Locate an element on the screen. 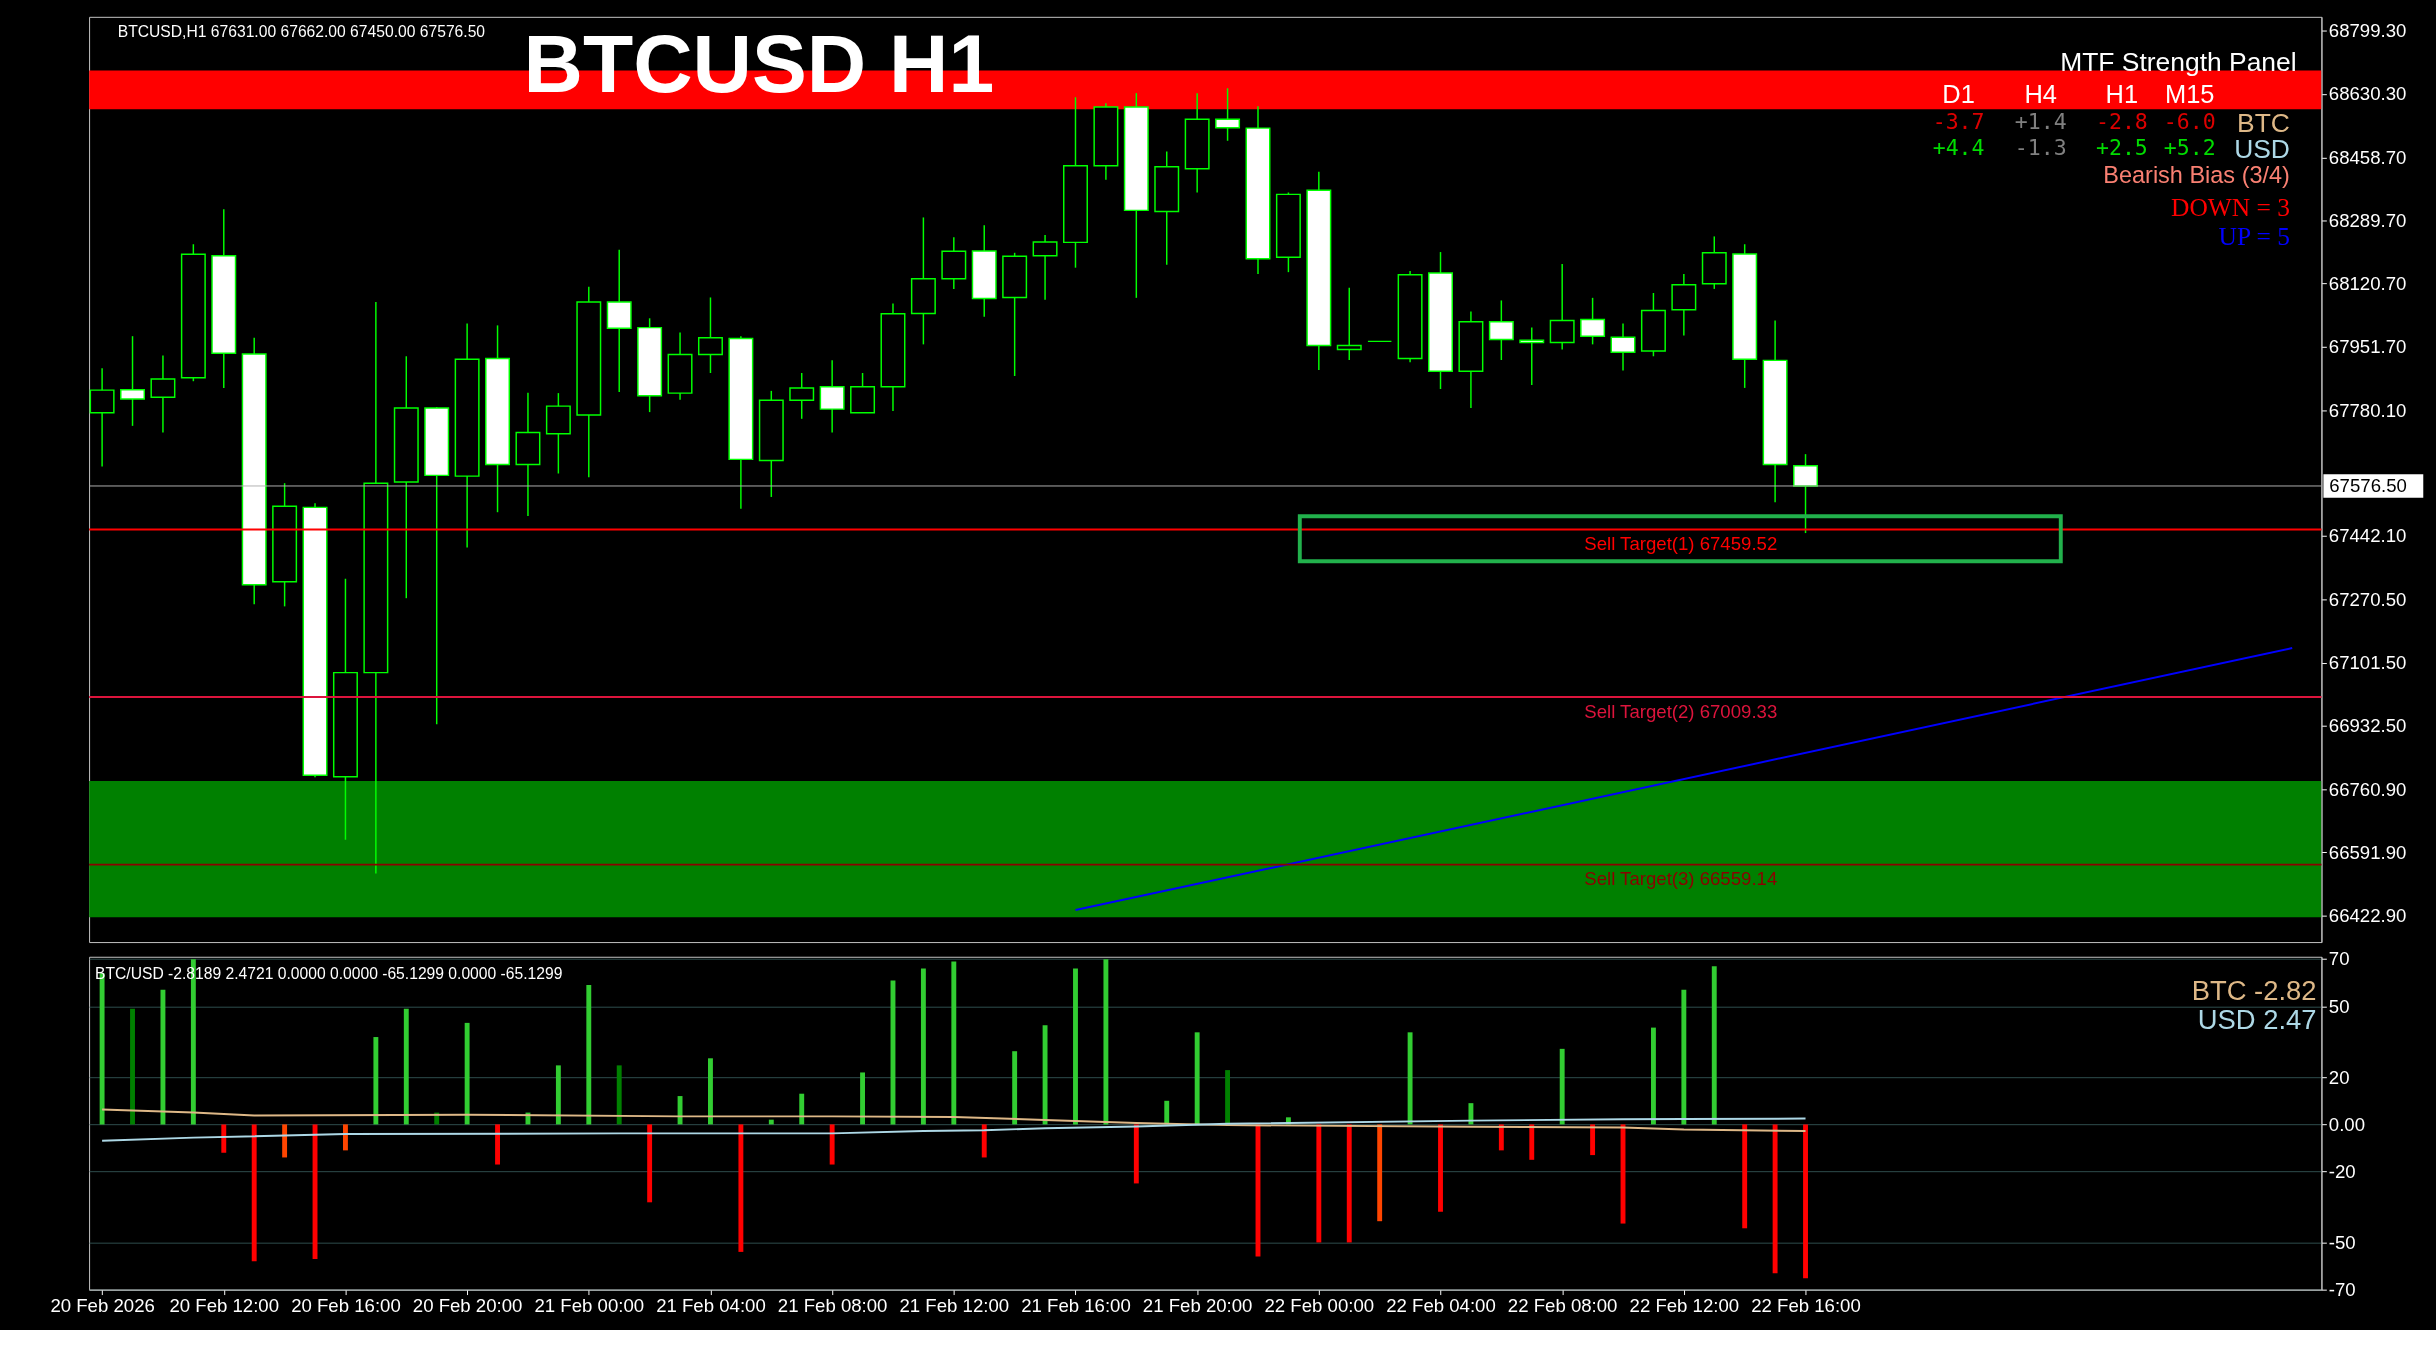 This screenshot has width=2436, height=1346. x-tick-label: 22 Feb 00:00 is located at coordinates (1319, 1305).